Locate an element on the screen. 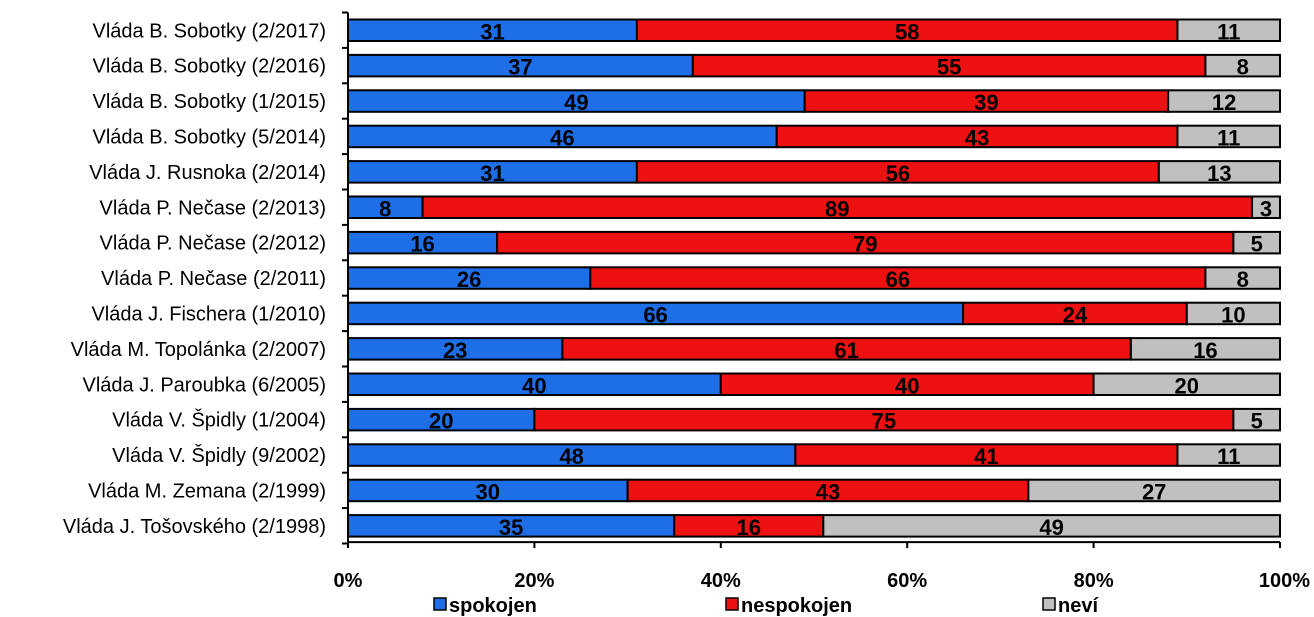 This screenshot has width=1314, height=617. category-label: Vláda P. Nečase (2/2013) is located at coordinates (213, 208).